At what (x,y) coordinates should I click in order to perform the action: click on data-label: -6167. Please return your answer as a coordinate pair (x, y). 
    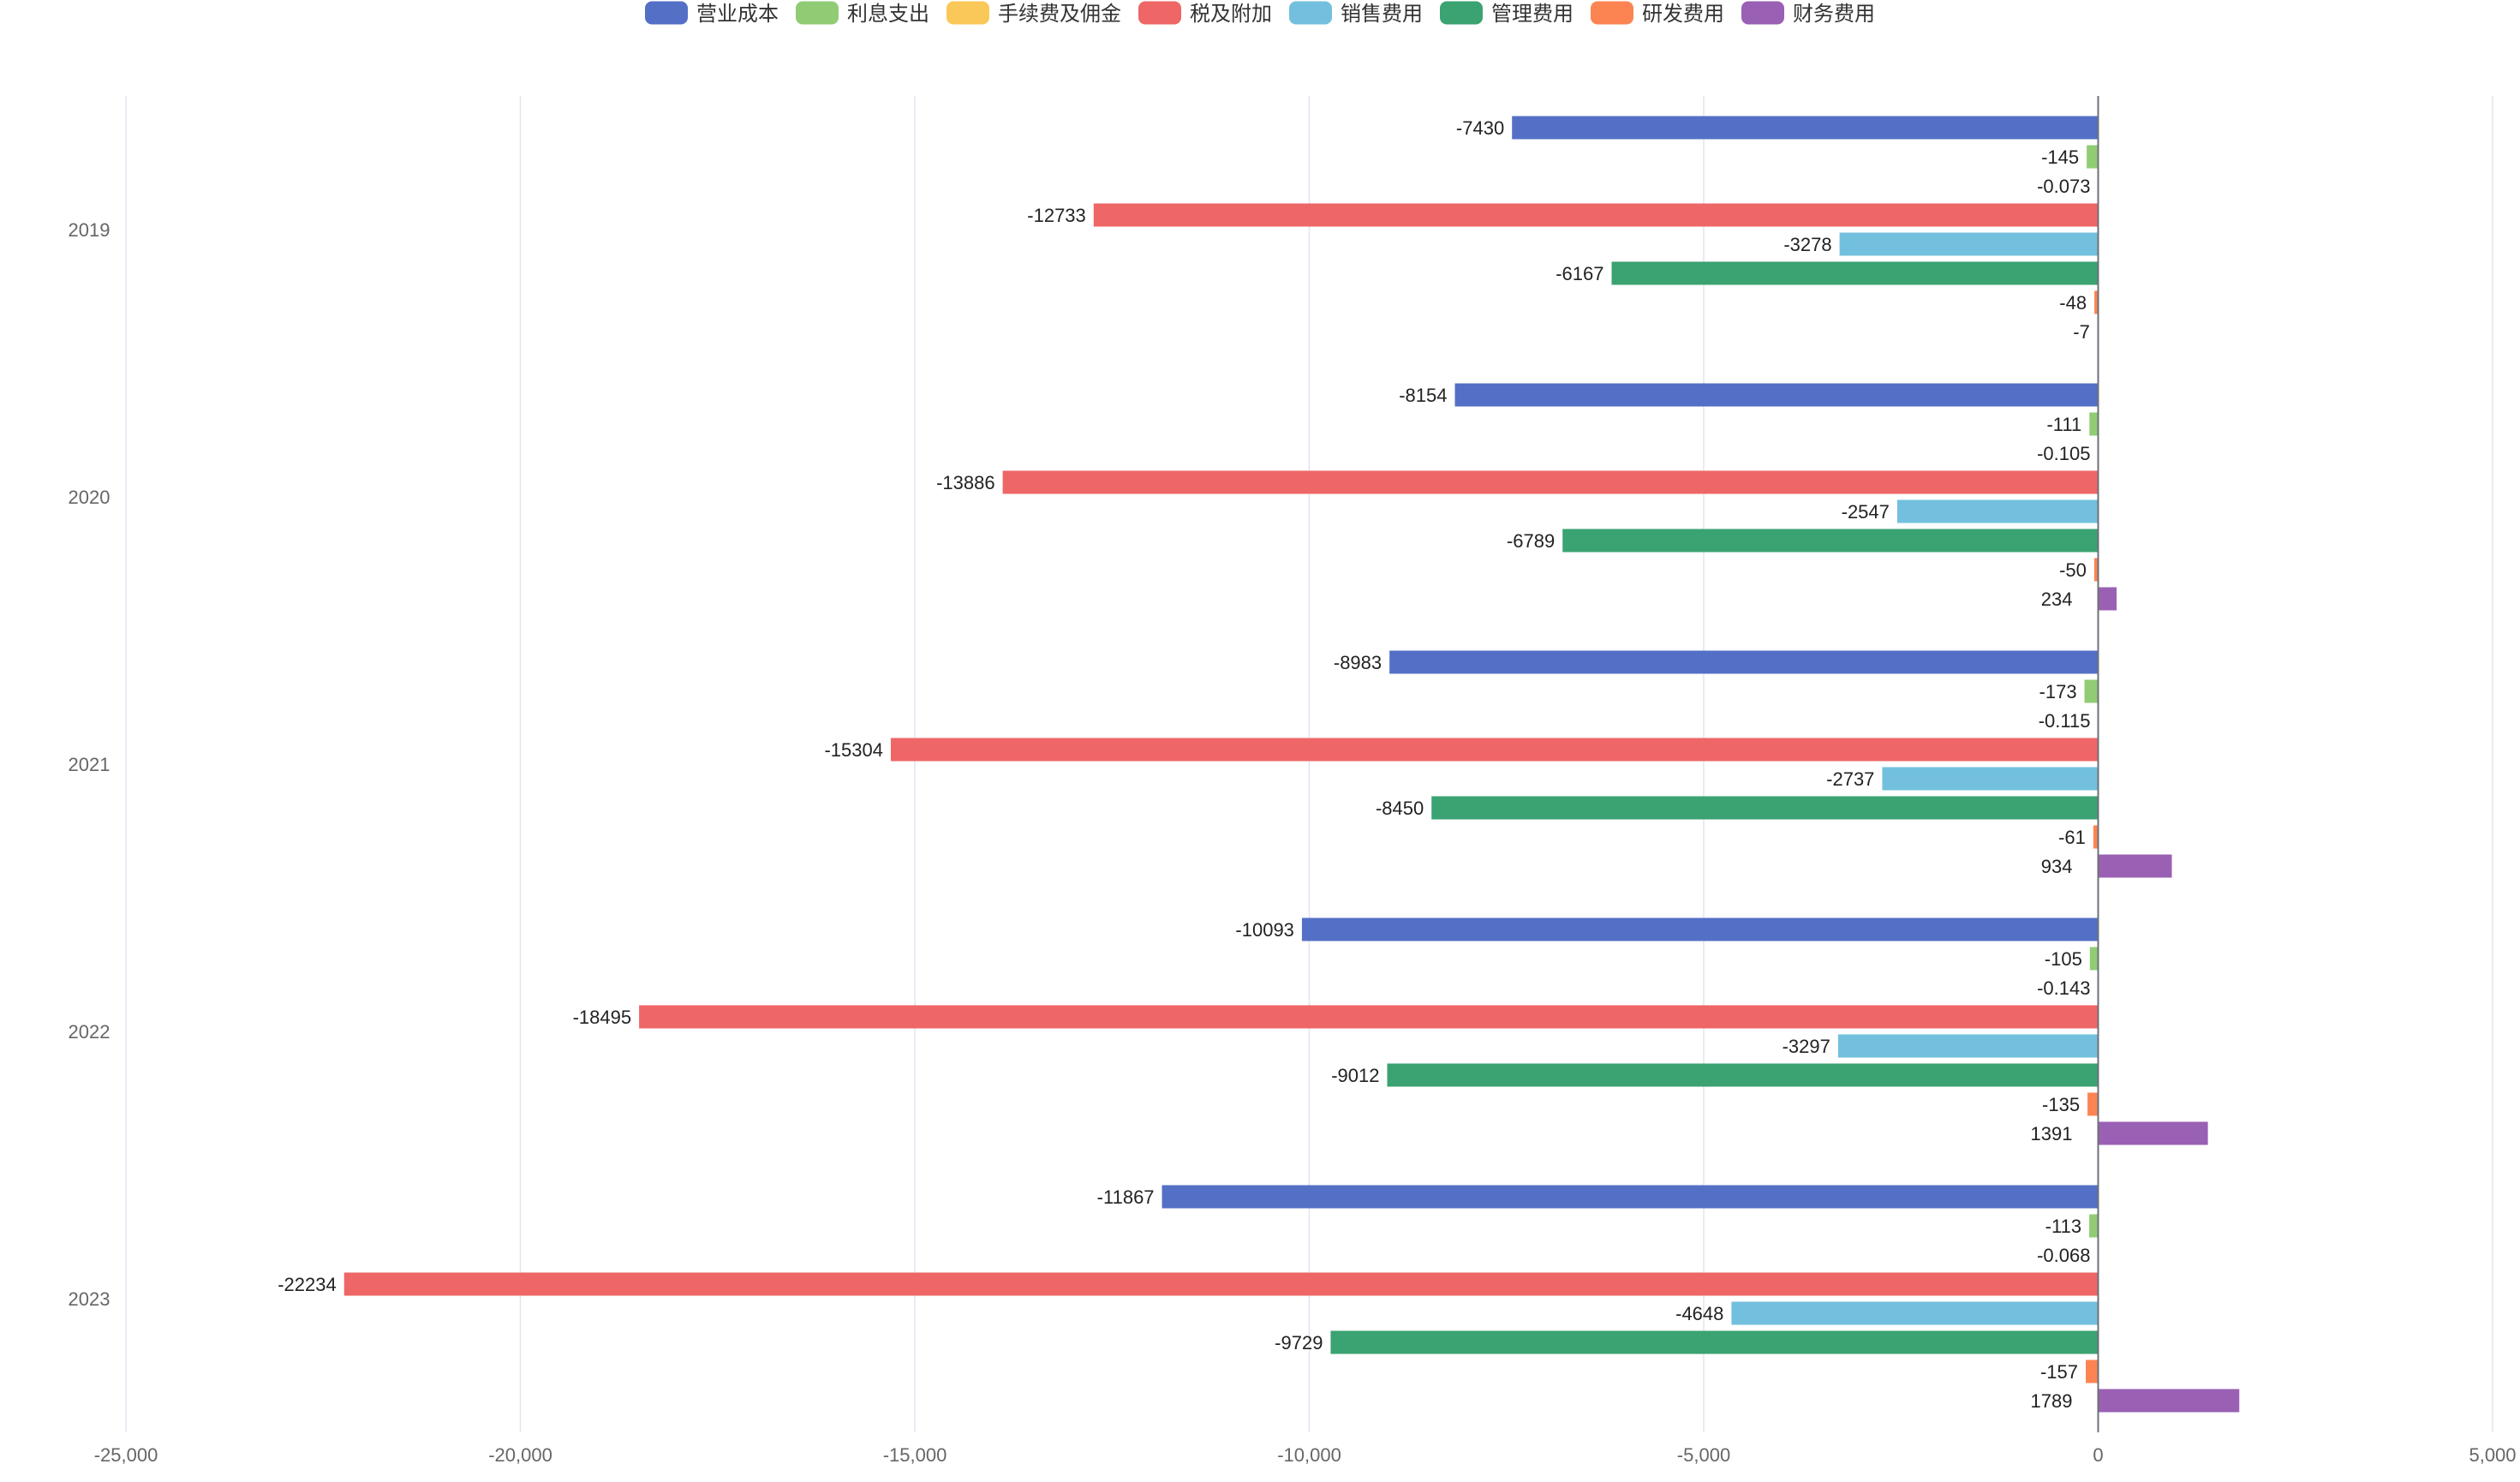
    Looking at the image, I should click on (1580, 273).